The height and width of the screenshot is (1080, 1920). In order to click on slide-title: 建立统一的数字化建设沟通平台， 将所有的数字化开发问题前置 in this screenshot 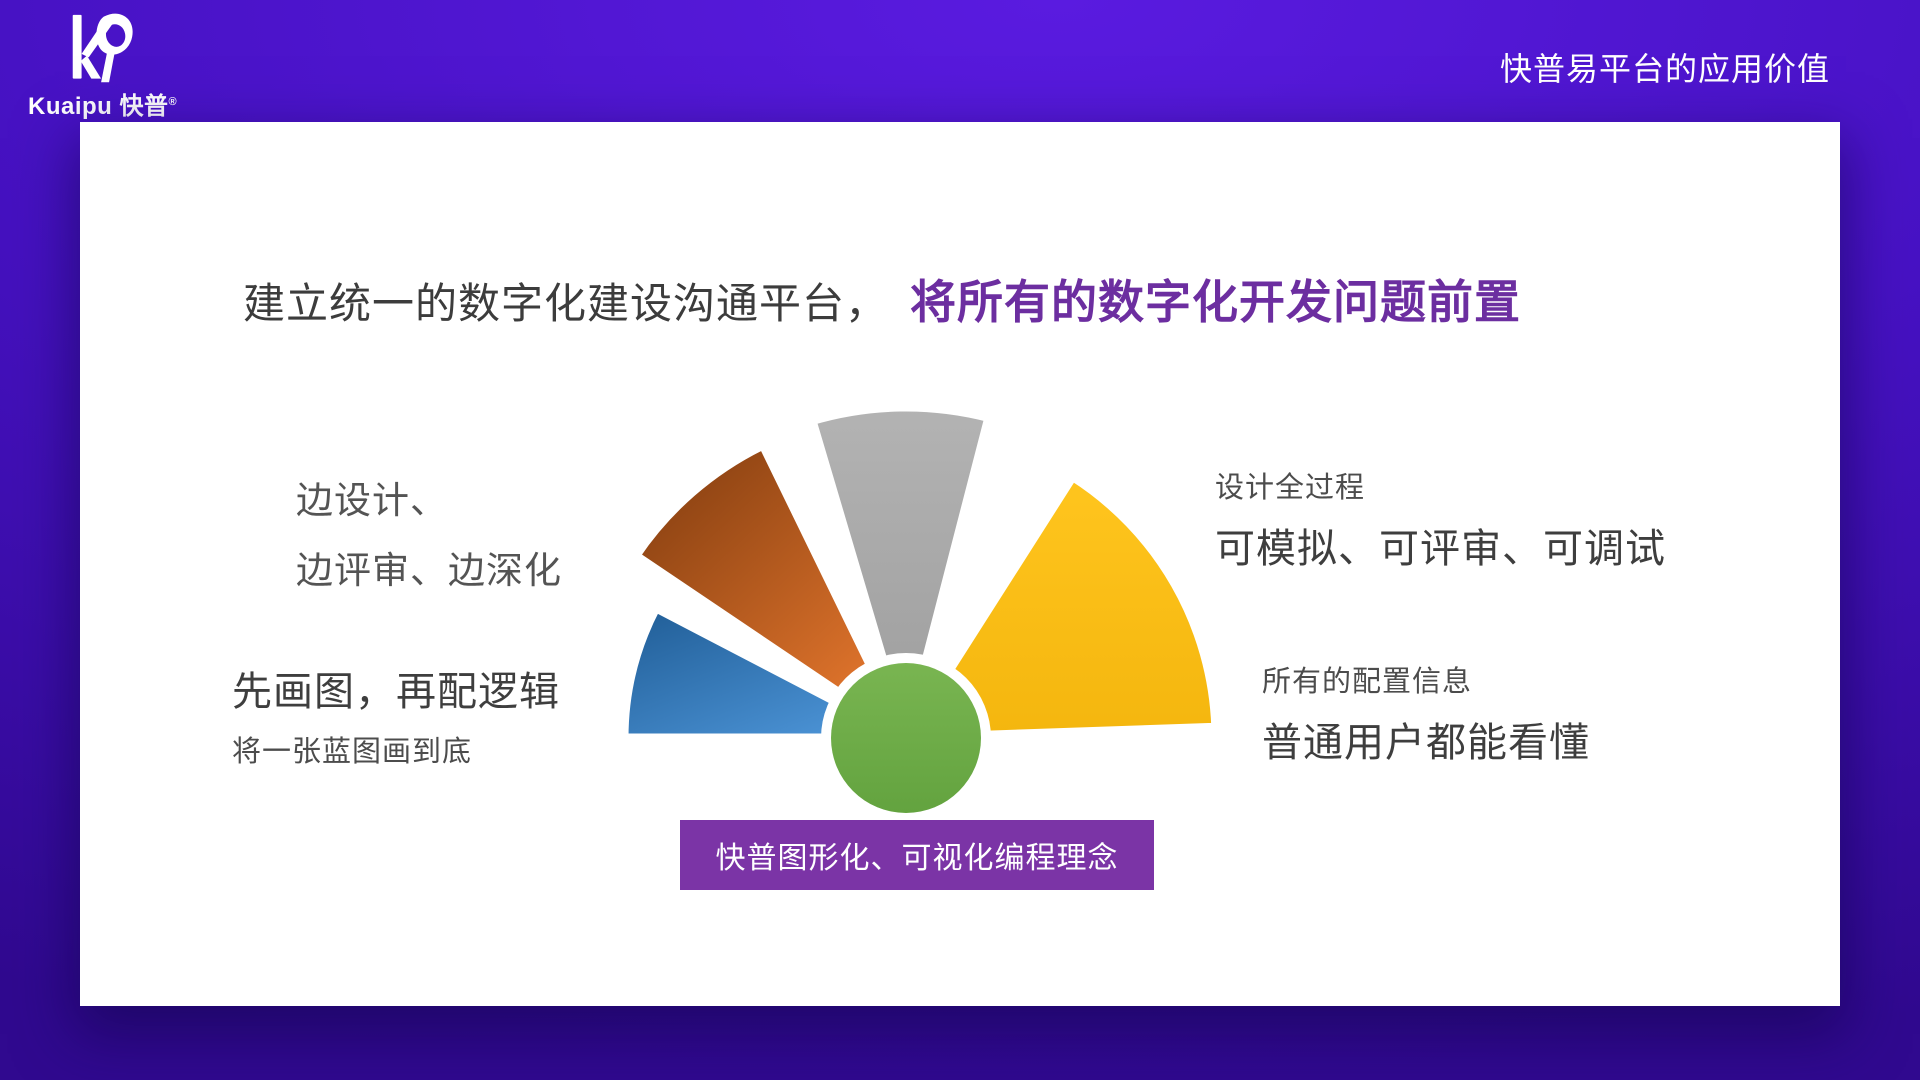, I will do `click(882, 299)`.